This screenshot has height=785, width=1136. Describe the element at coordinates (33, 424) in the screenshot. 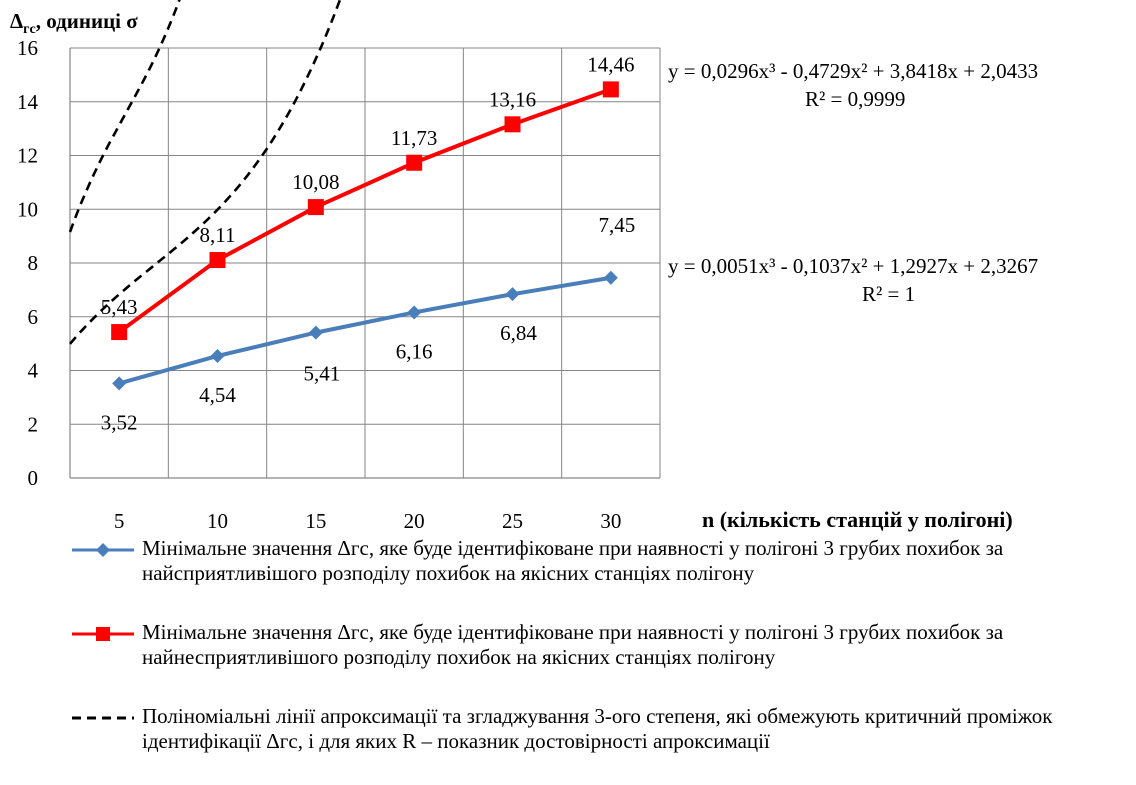

I see `y-tick-label: 2` at that location.